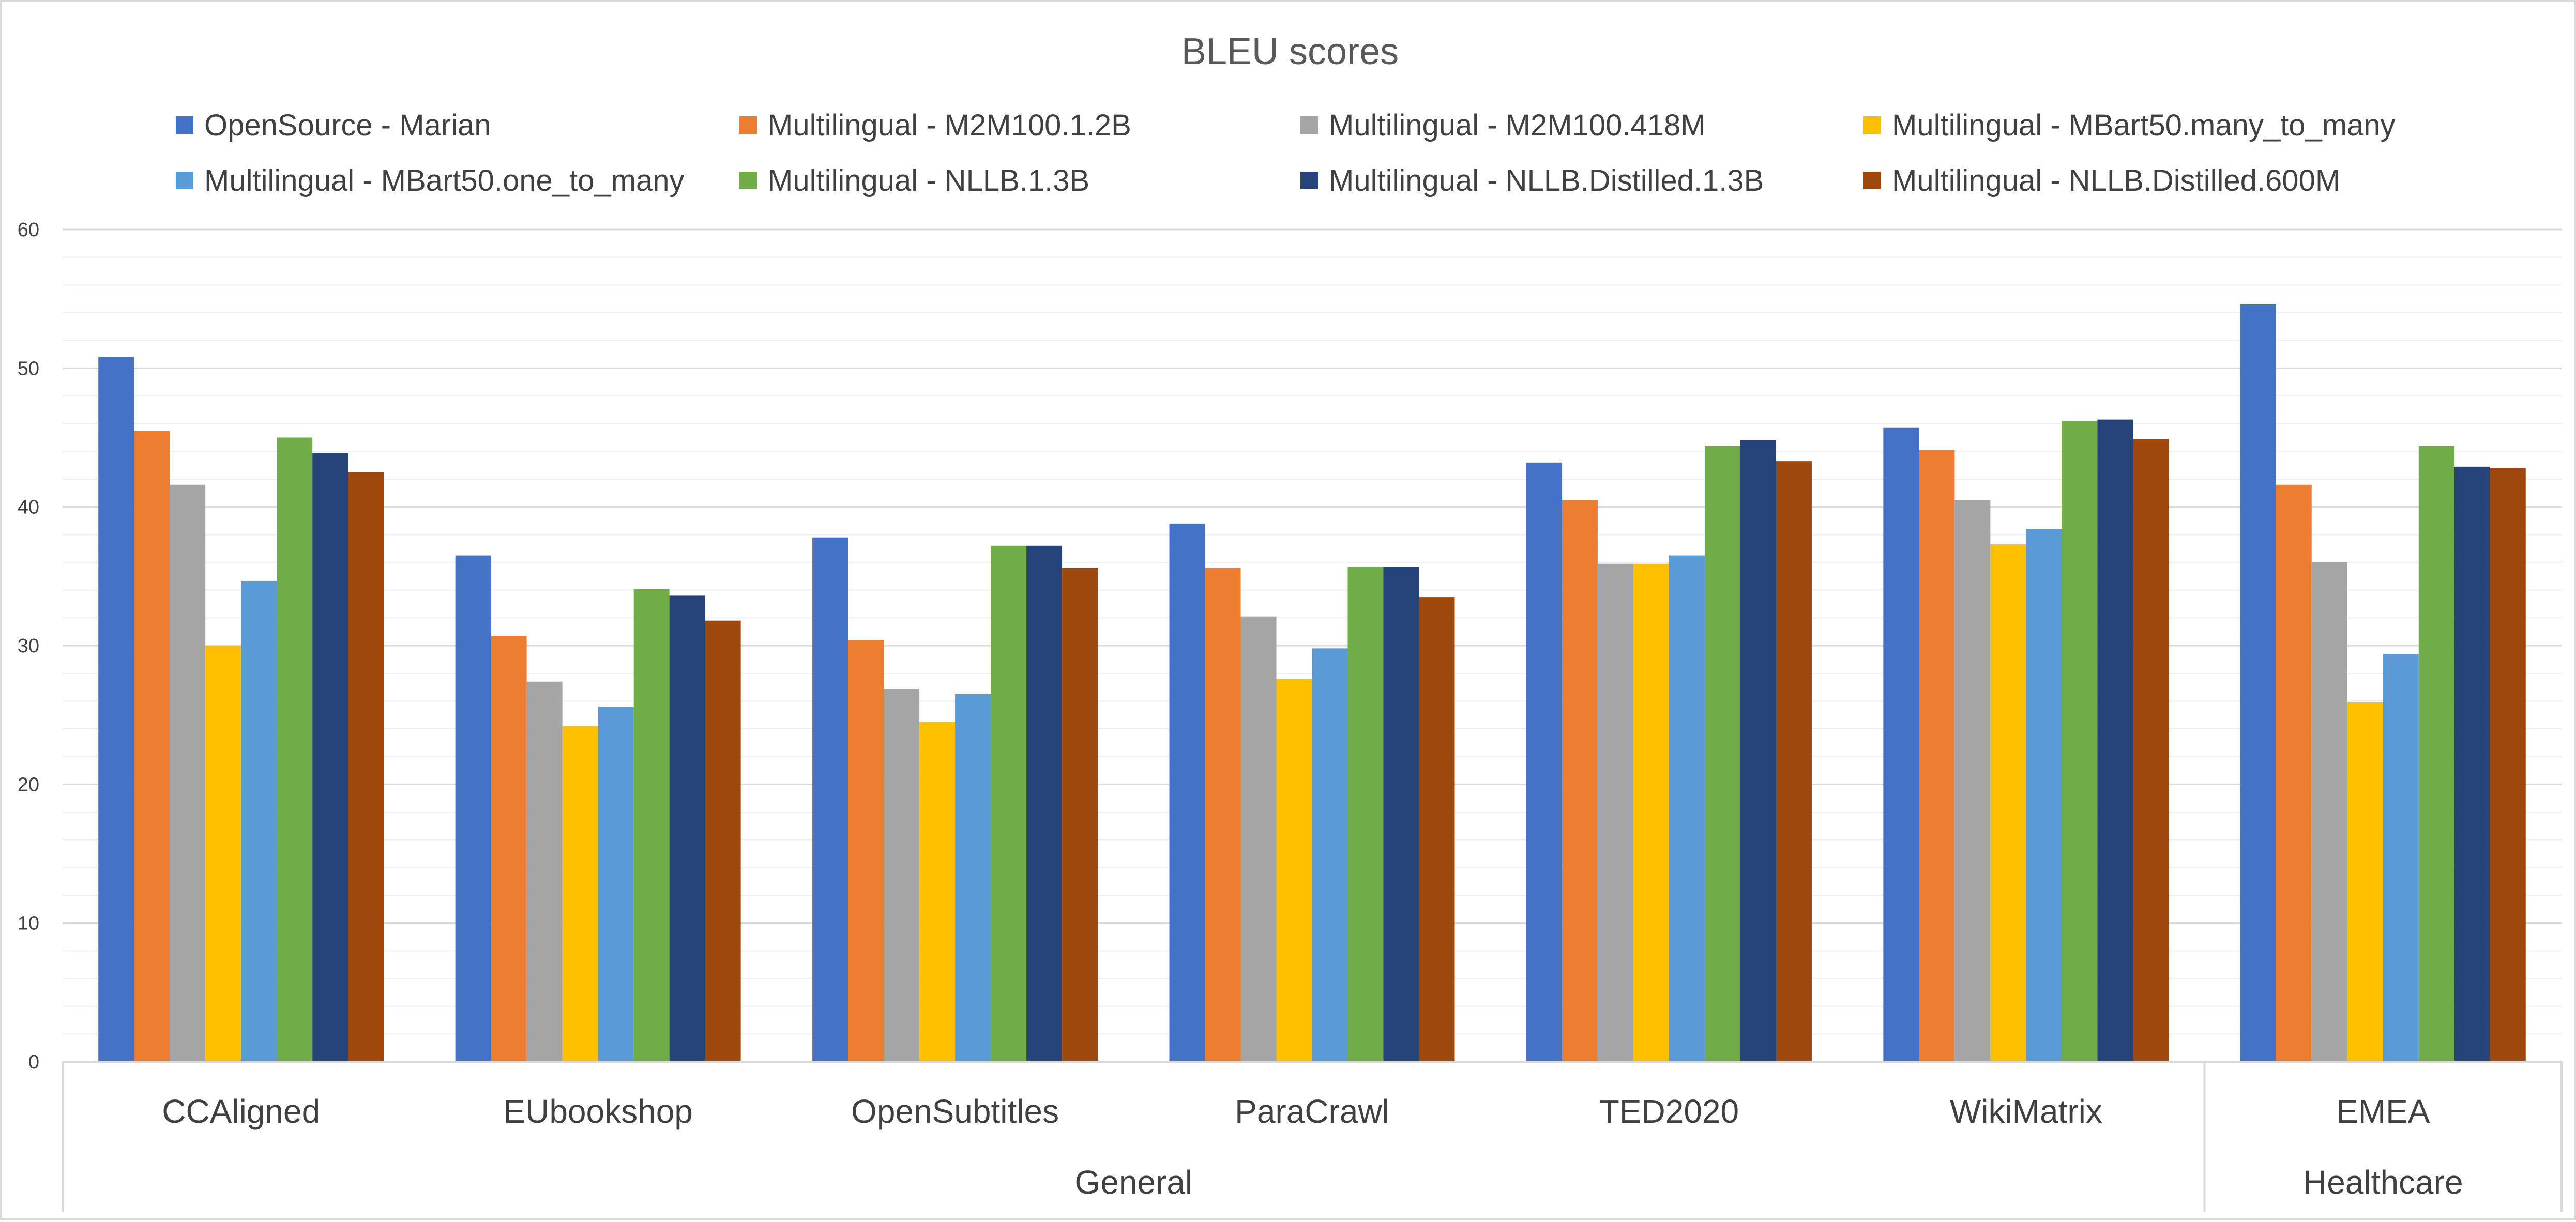 The height and width of the screenshot is (1222, 2576). What do you see at coordinates (444, 180) in the screenshot?
I see `legend-label: Multilingual - MBart50.one_to_many` at bounding box center [444, 180].